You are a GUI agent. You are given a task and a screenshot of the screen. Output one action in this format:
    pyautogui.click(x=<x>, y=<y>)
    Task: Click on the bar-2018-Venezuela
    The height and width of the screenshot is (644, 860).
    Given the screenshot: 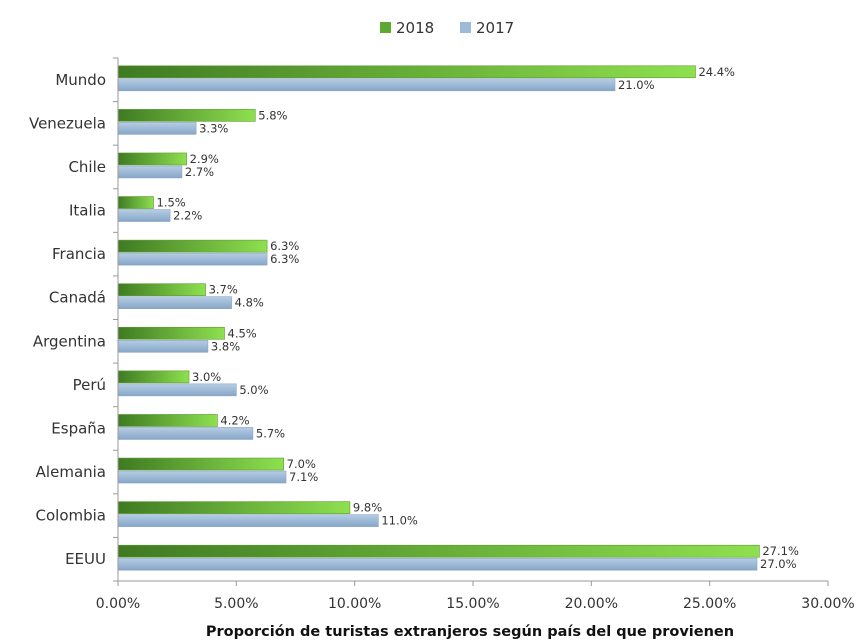 What is the action you would take?
    pyautogui.click(x=186, y=115)
    